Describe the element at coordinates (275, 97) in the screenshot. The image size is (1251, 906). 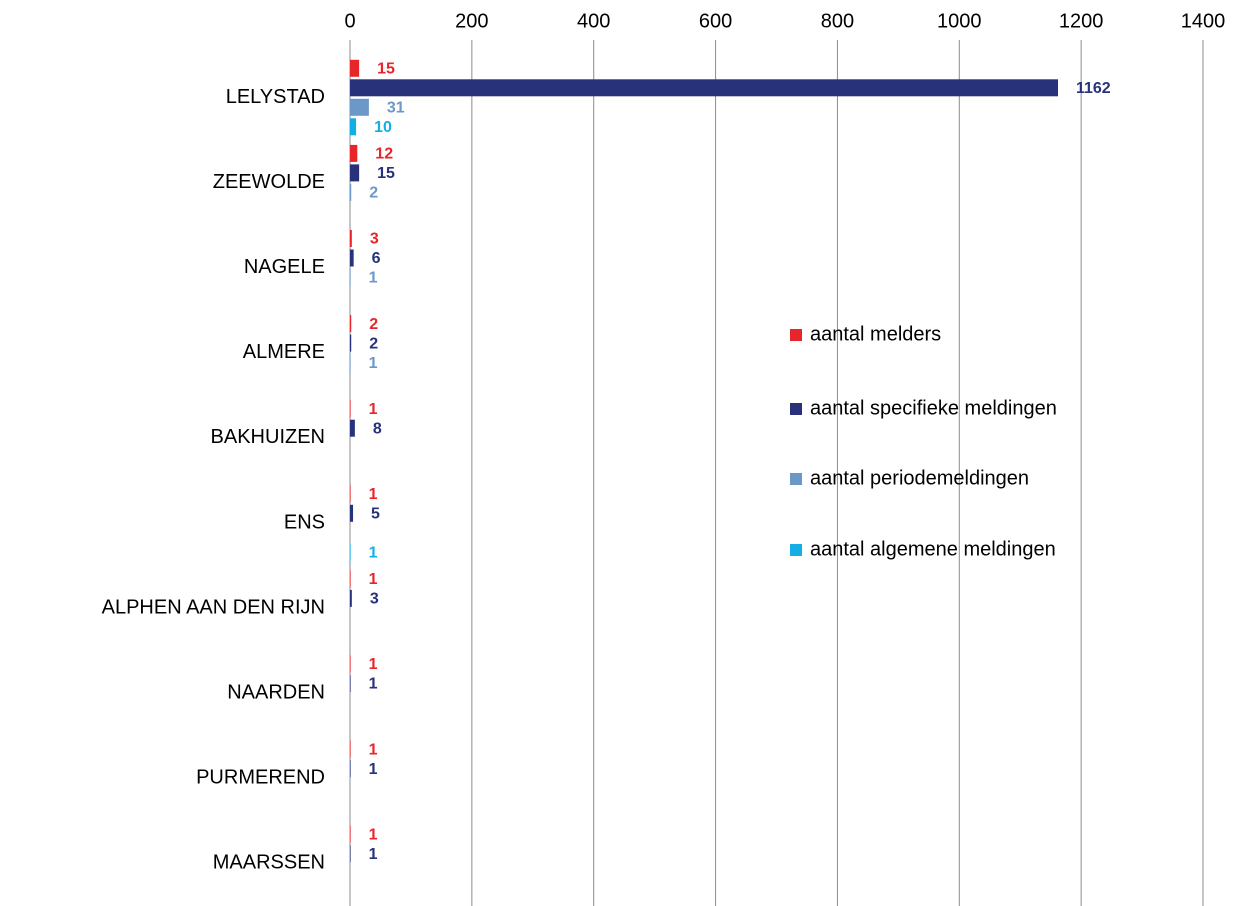
I see `y-tick-label: LELYSTAD` at that location.